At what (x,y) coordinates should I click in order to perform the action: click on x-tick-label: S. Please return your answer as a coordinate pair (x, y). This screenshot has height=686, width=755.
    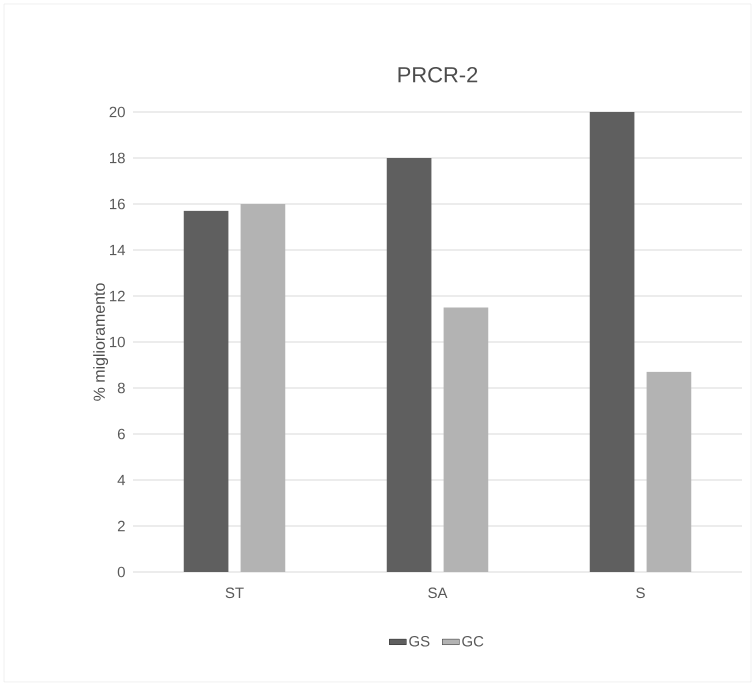
    Looking at the image, I should click on (640, 593).